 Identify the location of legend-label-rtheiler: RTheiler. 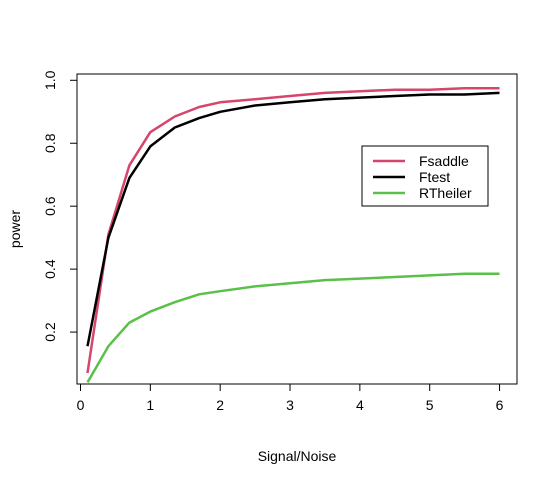
(445, 193).